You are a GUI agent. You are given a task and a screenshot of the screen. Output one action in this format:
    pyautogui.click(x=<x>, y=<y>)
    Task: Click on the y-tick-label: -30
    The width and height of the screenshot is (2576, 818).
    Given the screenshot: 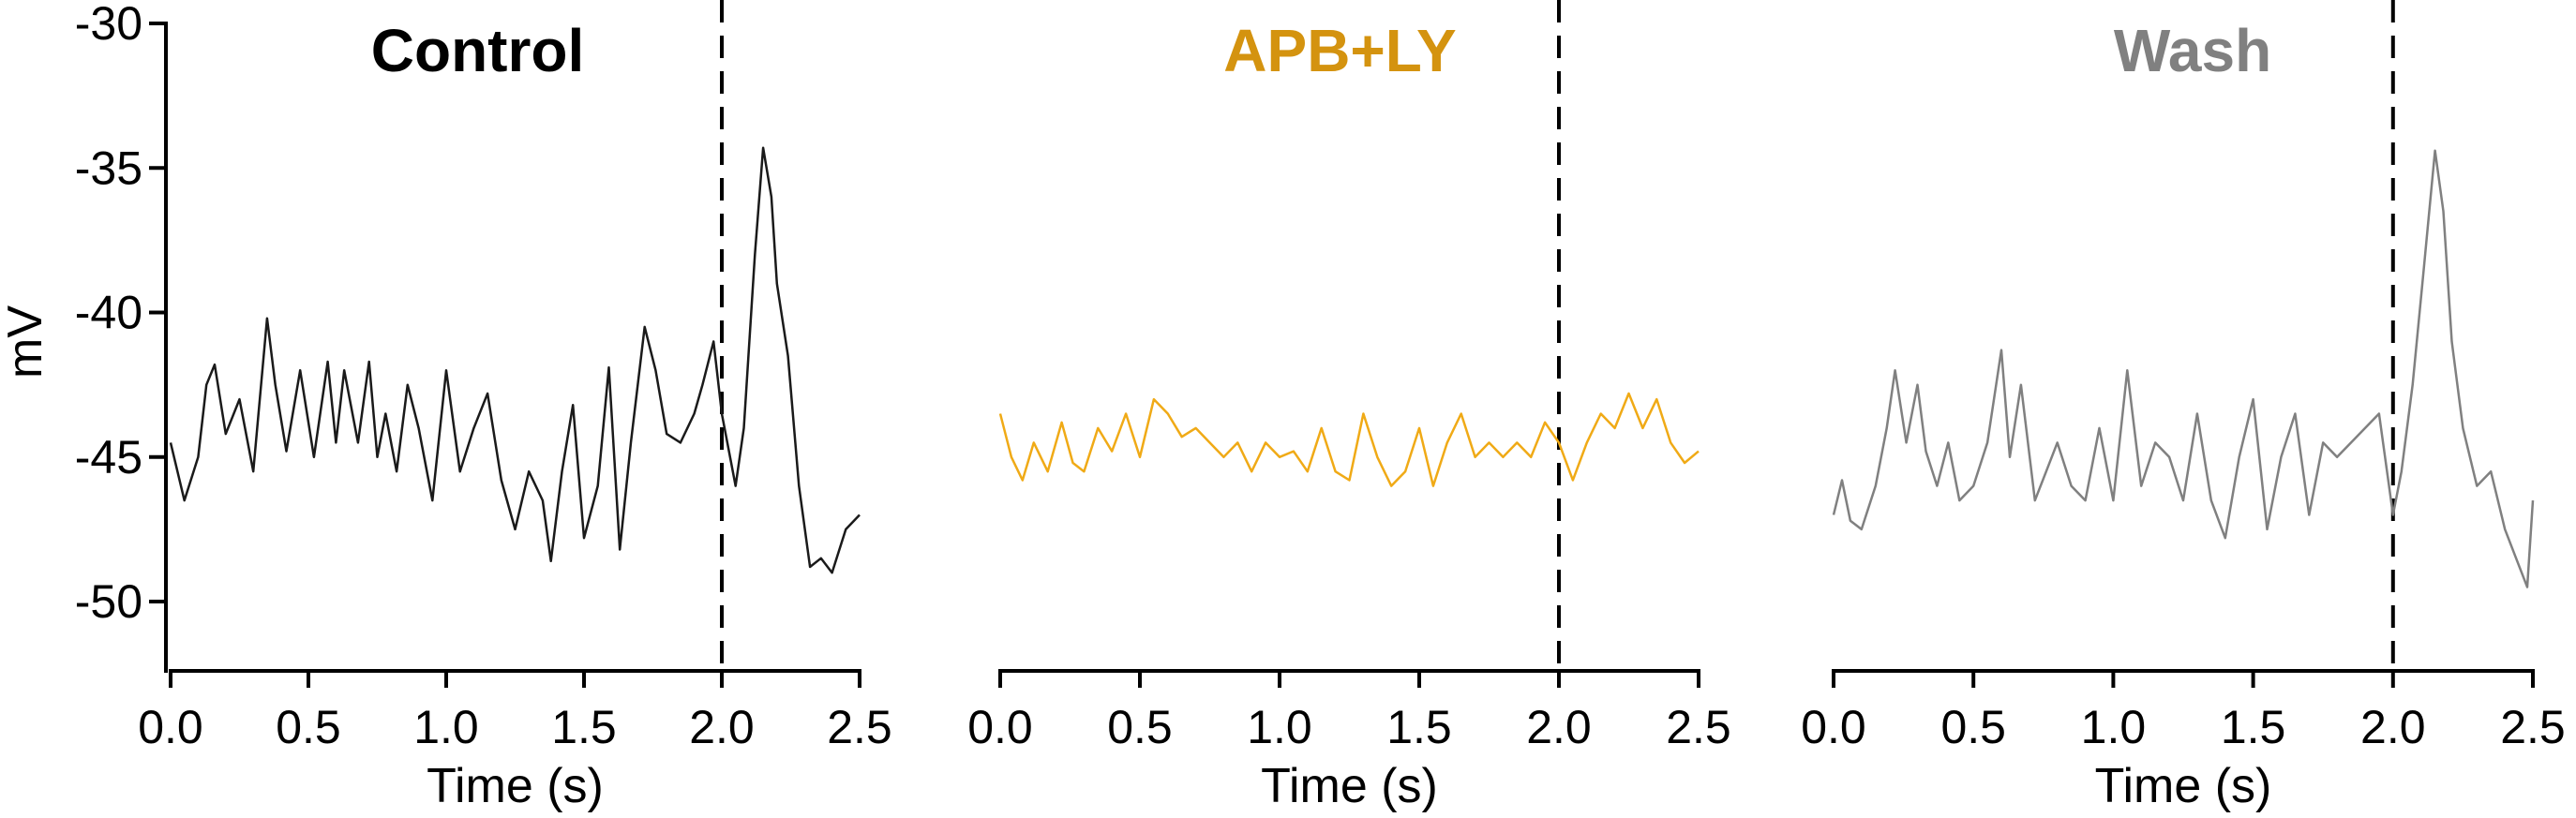 What is the action you would take?
    pyautogui.click(x=109, y=25)
    